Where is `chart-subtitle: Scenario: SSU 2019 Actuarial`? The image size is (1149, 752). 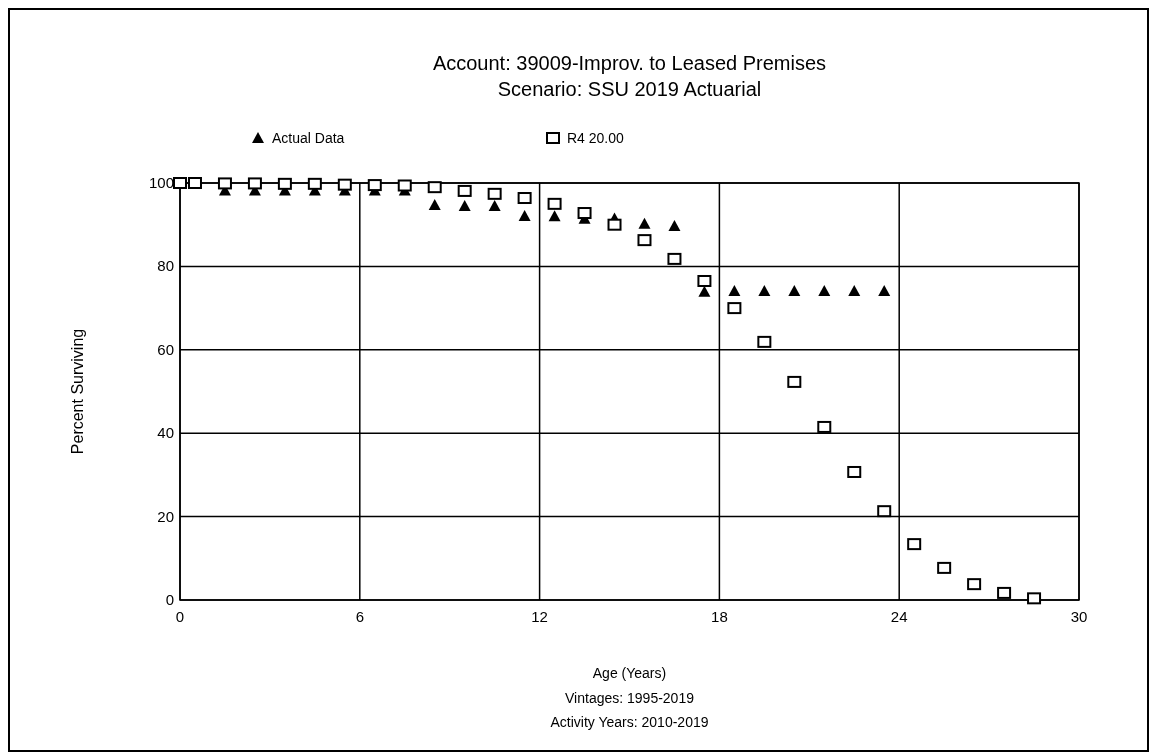
chart-subtitle: Scenario: SSU 2019 Actuarial is located at coordinates (629, 89).